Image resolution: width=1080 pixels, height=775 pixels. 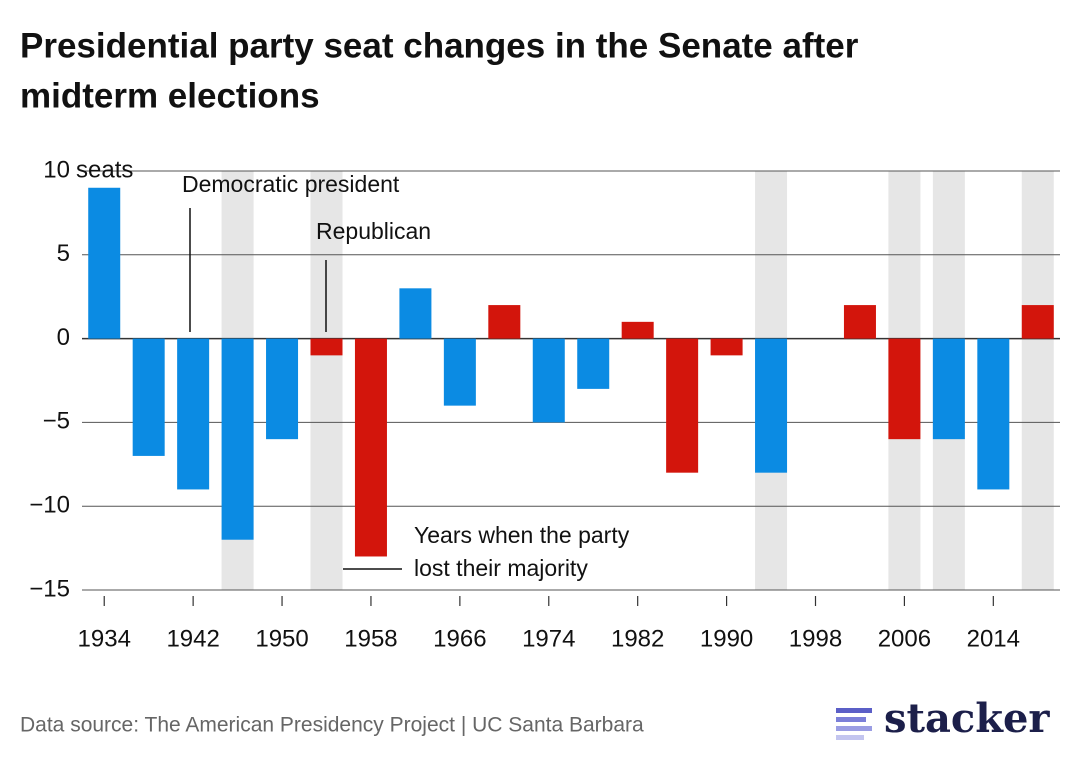 I want to click on y-tick-label: 5, so click(x=63, y=253).